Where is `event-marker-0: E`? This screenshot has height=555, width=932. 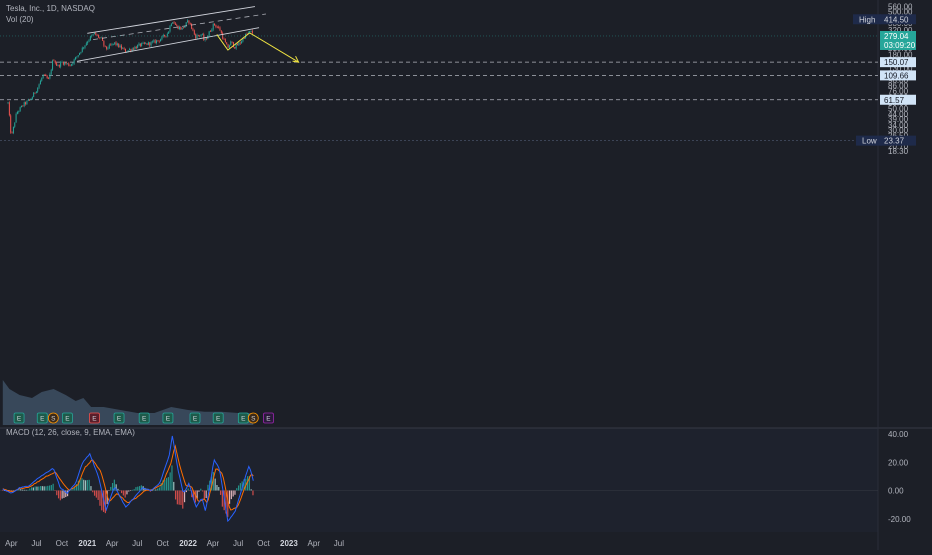
event-marker-0: E is located at coordinates (19, 418).